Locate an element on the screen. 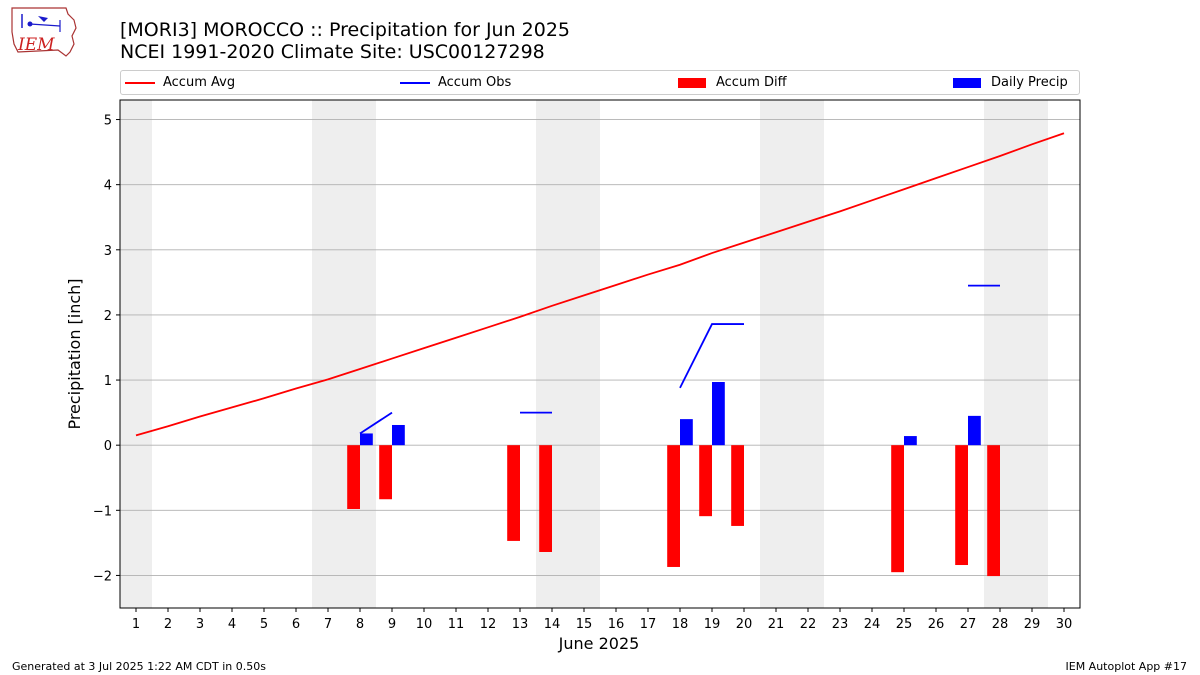 This screenshot has width=1200, height=675. y-tick-label: 4 is located at coordinates (108, 186).